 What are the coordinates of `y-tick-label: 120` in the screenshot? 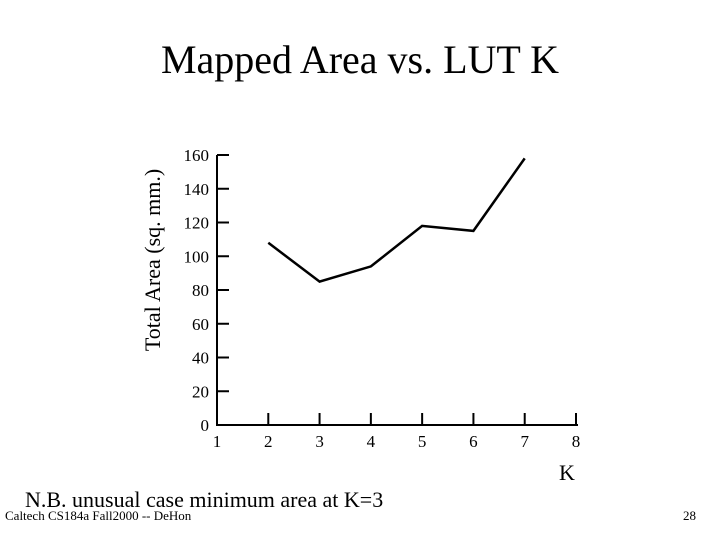 It's located at (197, 223).